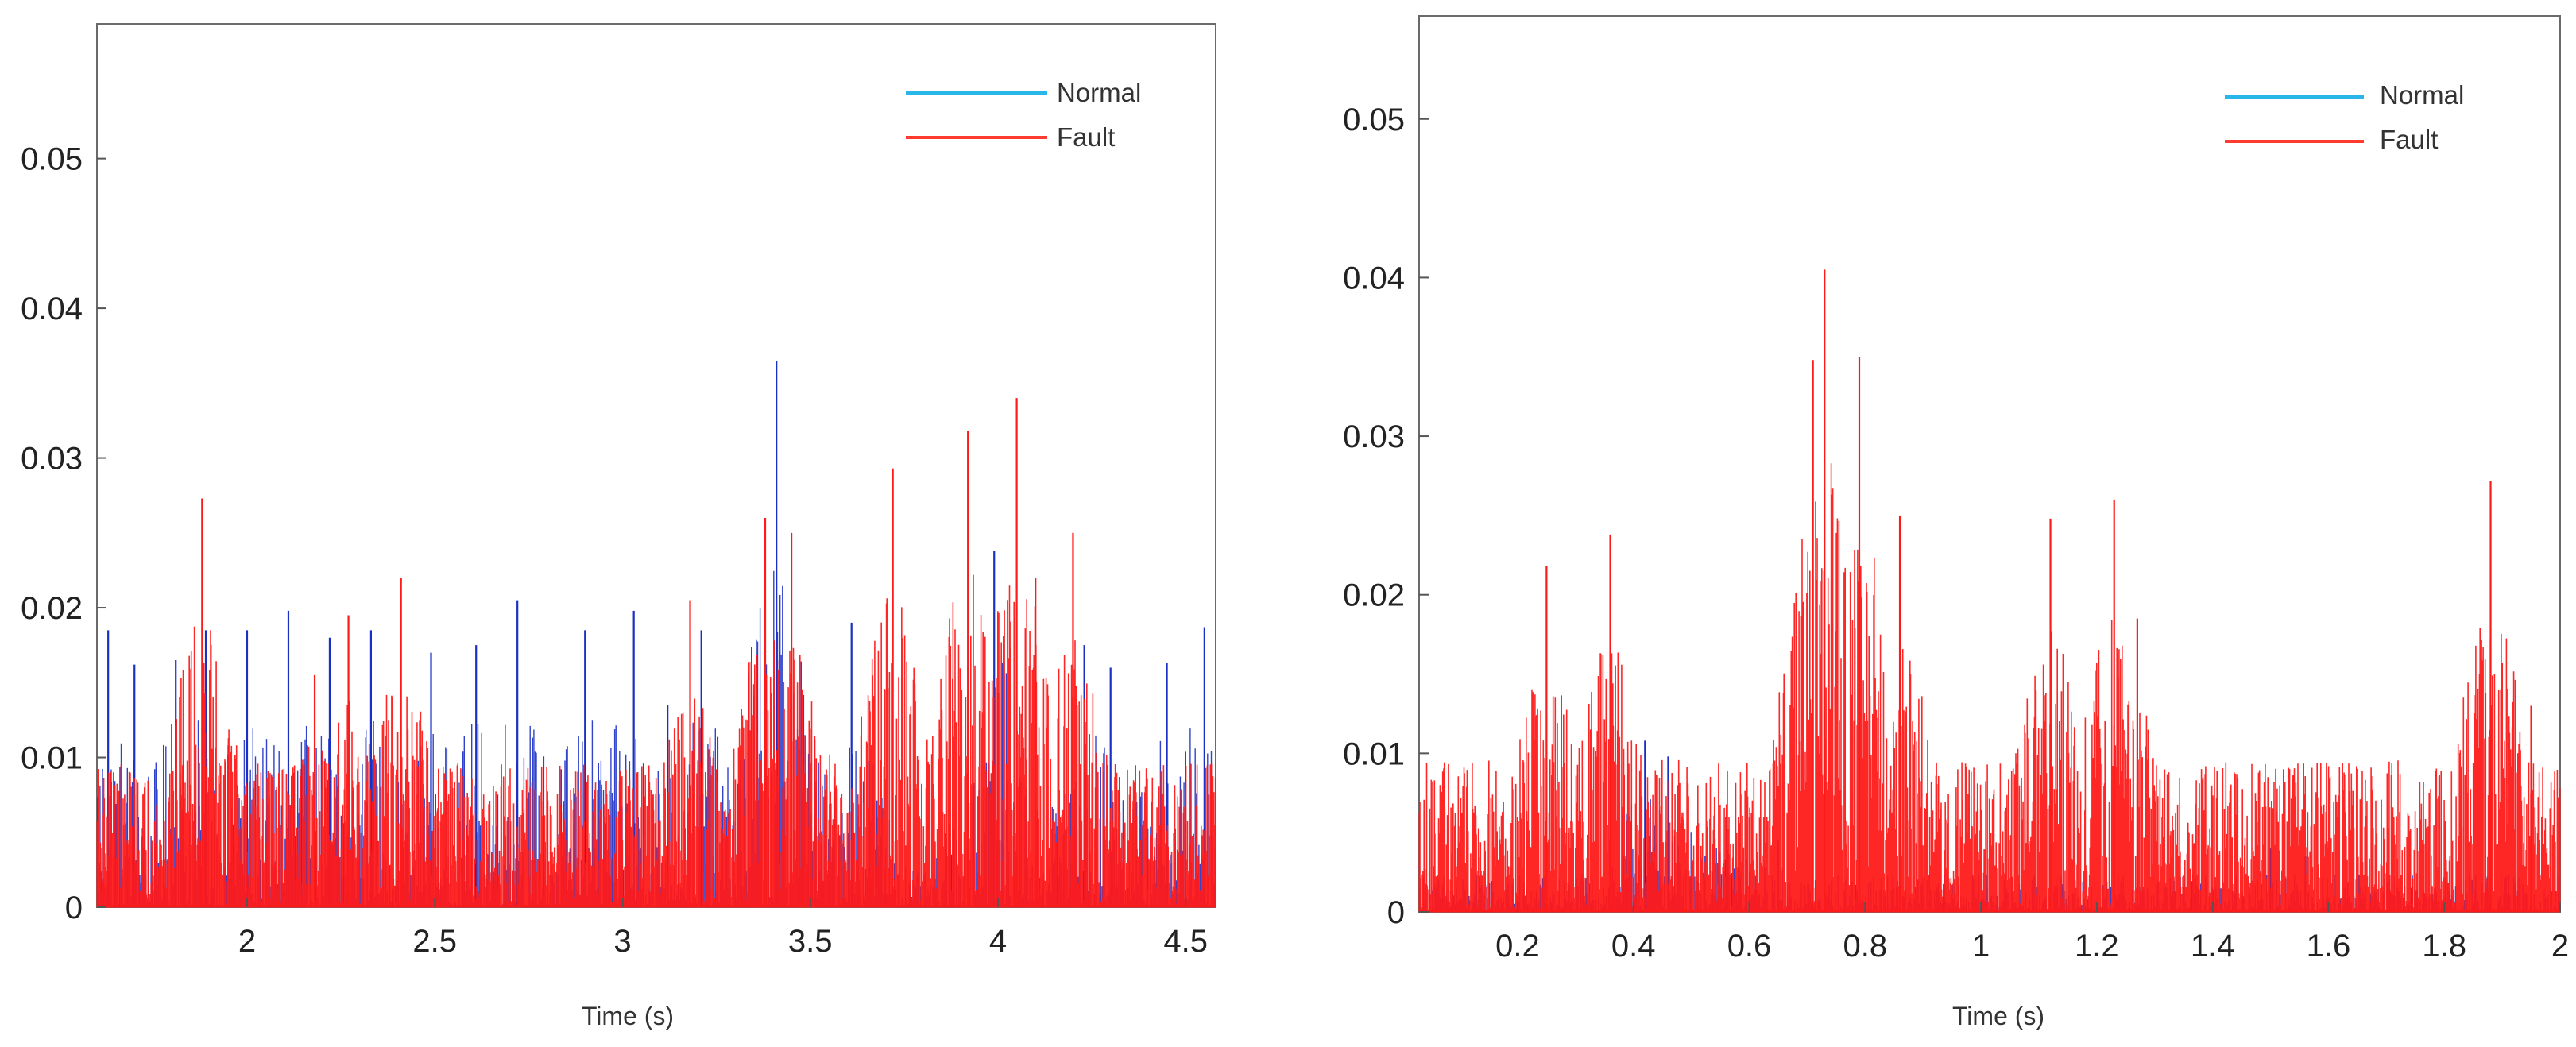 This screenshot has width=2576, height=1047. What do you see at coordinates (1024, 115) in the screenshot?
I see `left-legend: Normal Fault` at bounding box center [1024, 115].